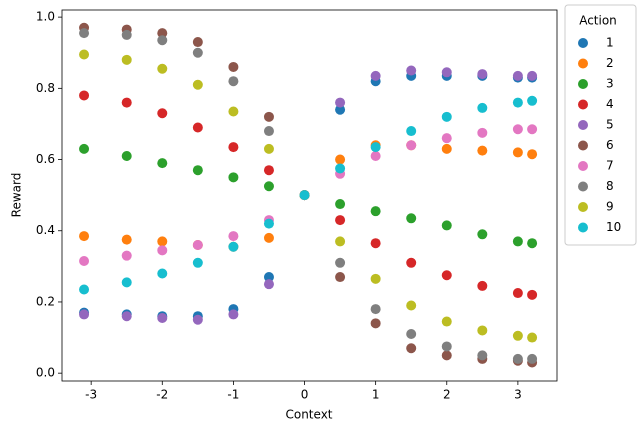  Describe the element at coordinates (91, 395) in the screenshot. I see `x-tick-label: -3` at that location.